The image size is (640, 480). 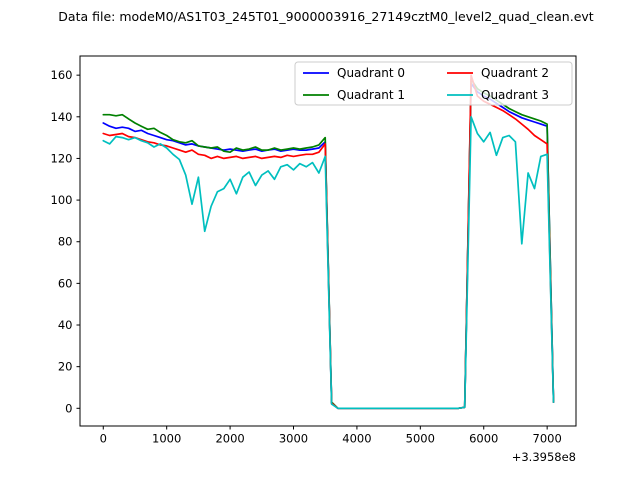 What do you see at coordinates (103, 439) in the screenshot?
I see `x-tick-label: 0` at bounding box center [103, 439].